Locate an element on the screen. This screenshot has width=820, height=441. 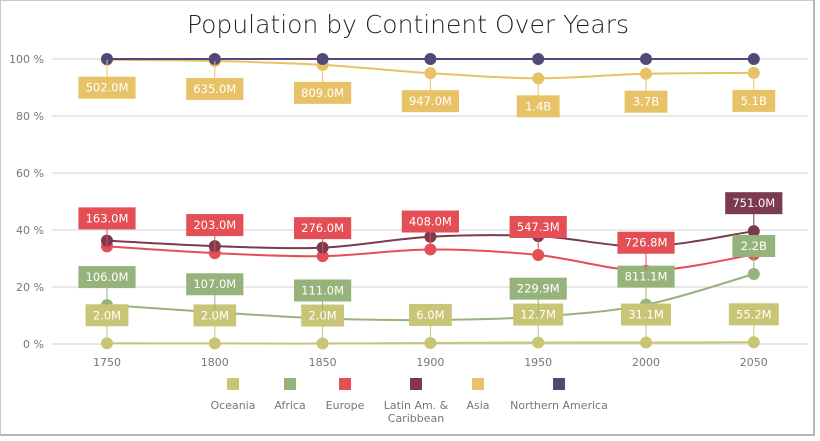
data-label: 107.0M is located at coordinates (214, 284).